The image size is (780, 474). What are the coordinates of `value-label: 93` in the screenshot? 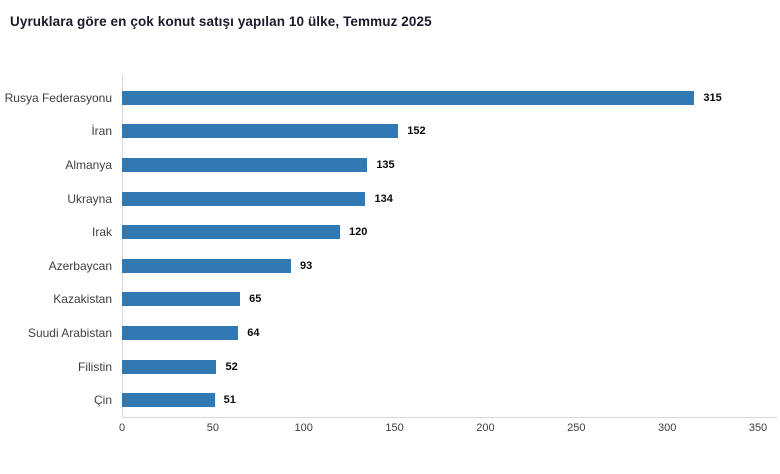 It's located at (306, 265).